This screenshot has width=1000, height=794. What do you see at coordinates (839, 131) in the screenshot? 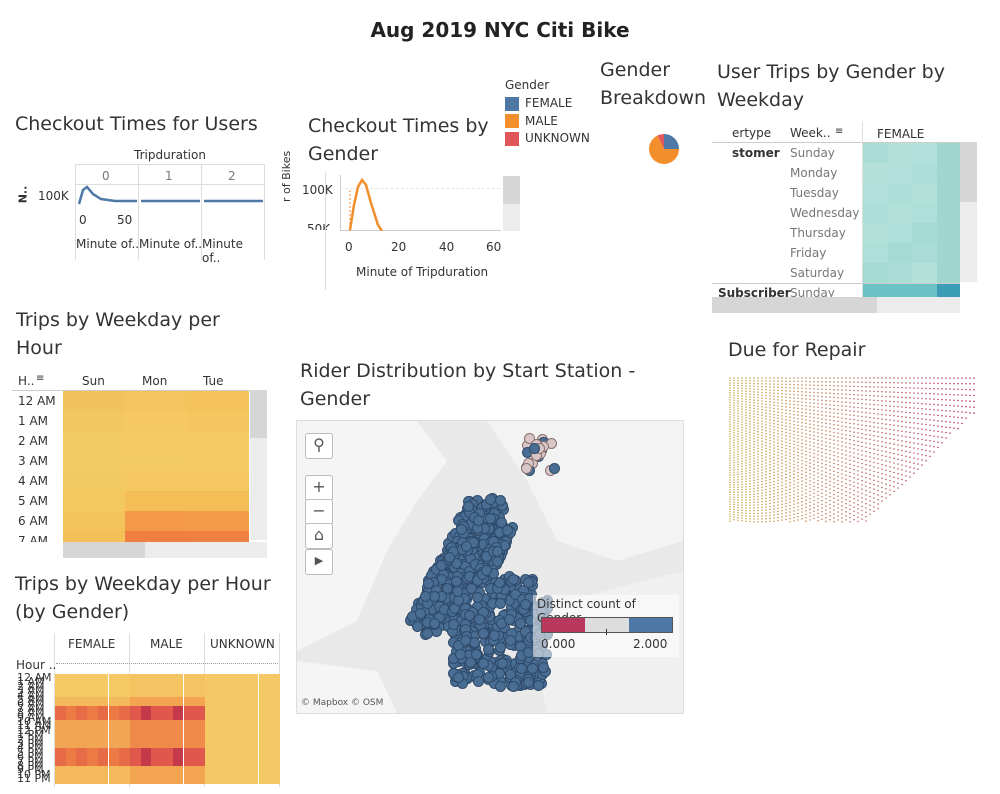
I see `sort-icon: ≡` at bounding box center [839, 131].